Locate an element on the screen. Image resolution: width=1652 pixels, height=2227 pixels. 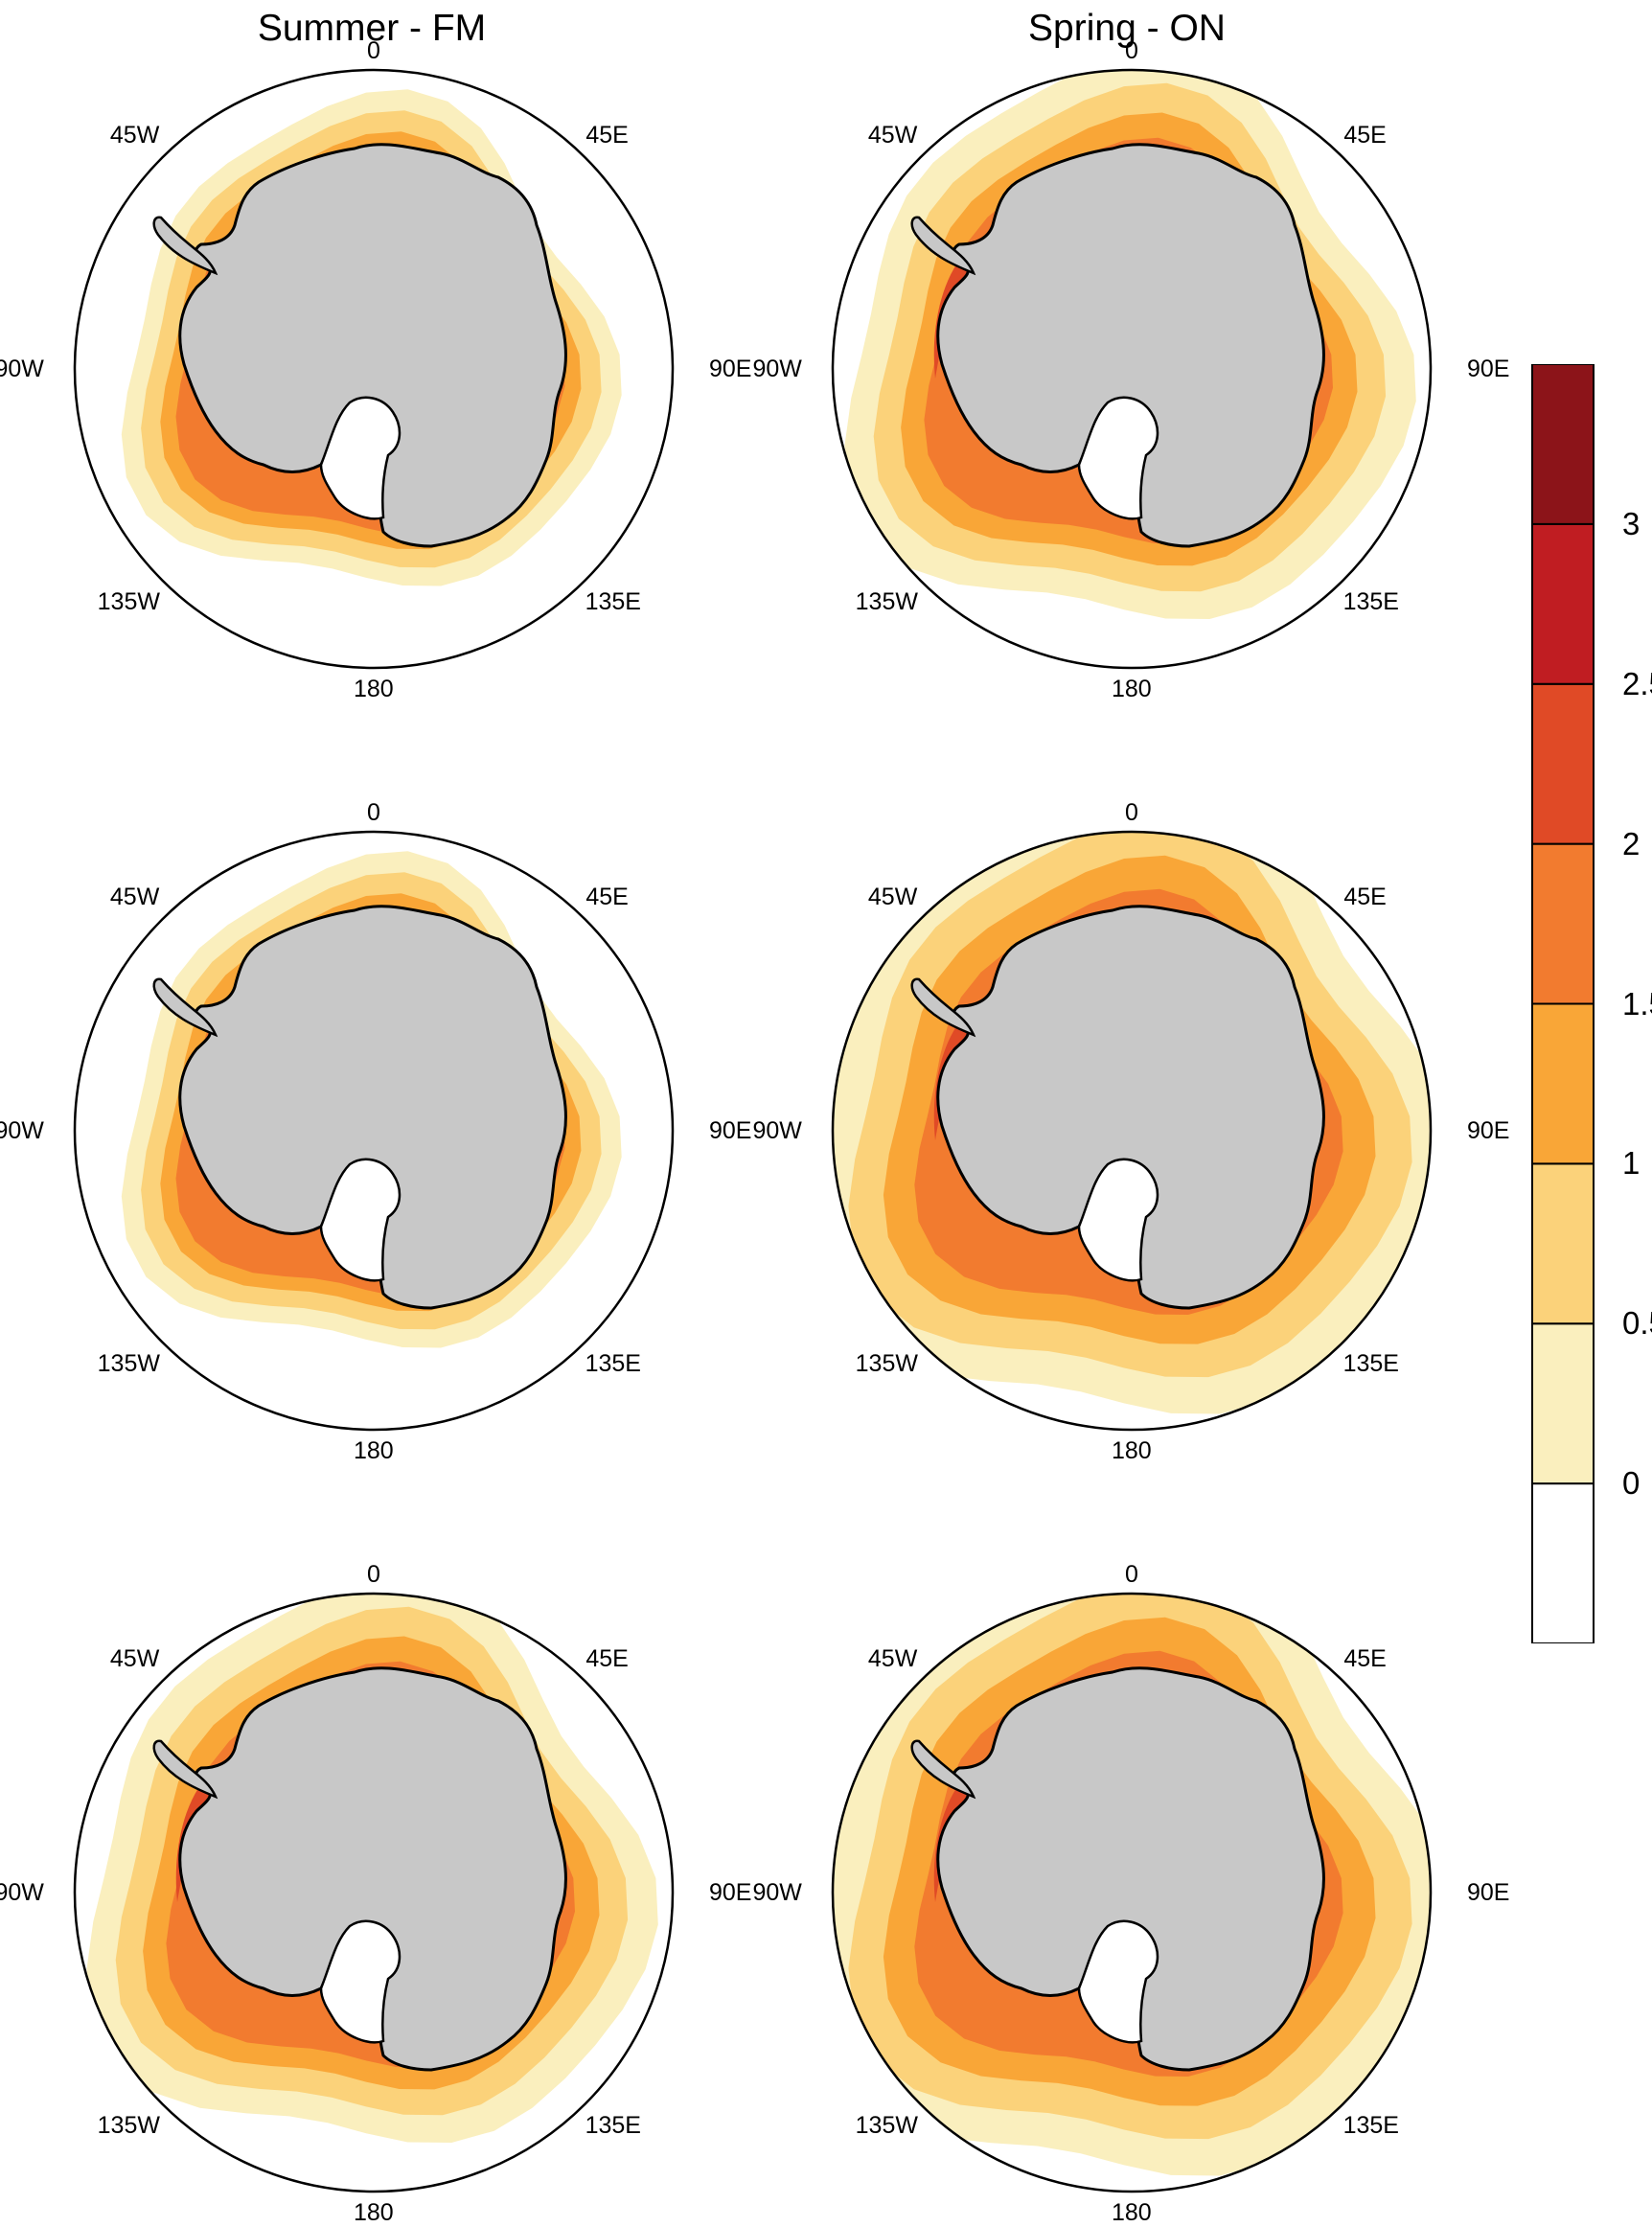
colorbar-tick-label: 3 is located at coordinates (1631, 523).